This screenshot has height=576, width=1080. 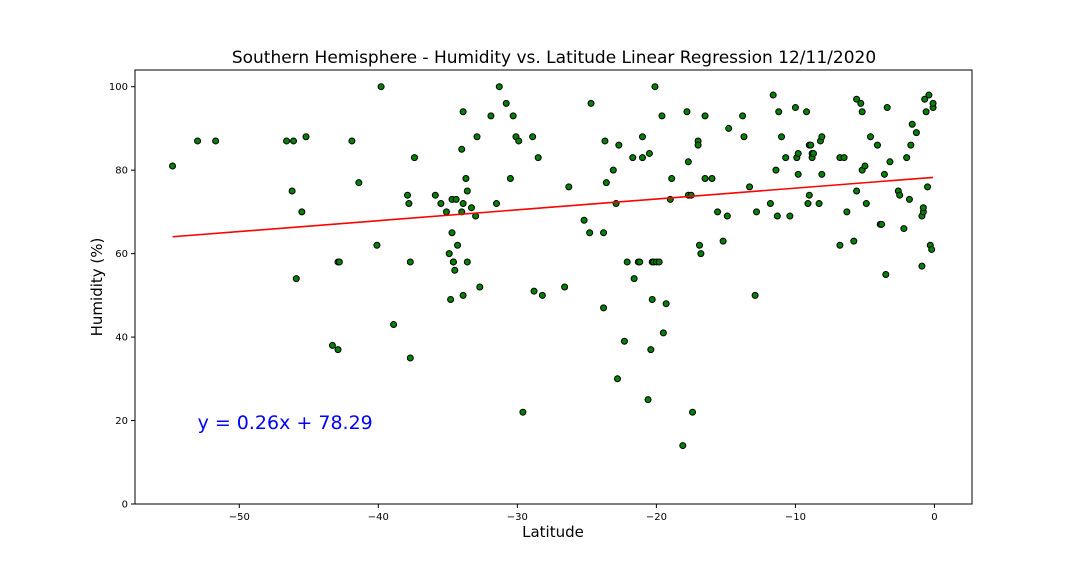 What do you see at coordinates (656, 517) in the screenshot?
I see `x-tick-label: −20` at bounding box center [656, 517].